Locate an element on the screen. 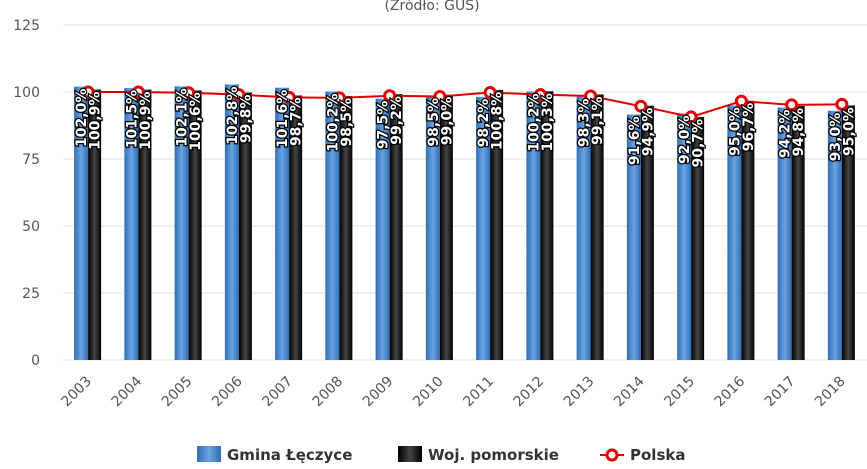 The width and height of the screenshot is (867, 469). legend-marker is located at coordinates (612, 455).